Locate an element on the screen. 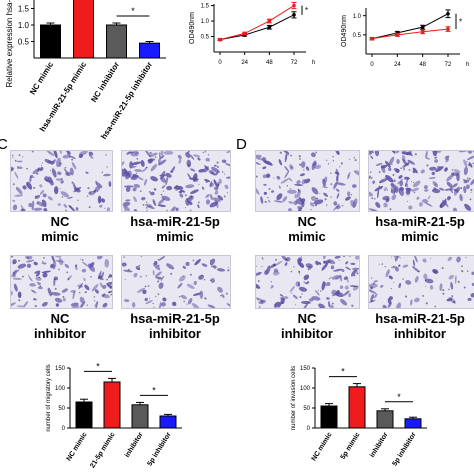  y-tick-label: 150 is located at coordinates (60, 369).